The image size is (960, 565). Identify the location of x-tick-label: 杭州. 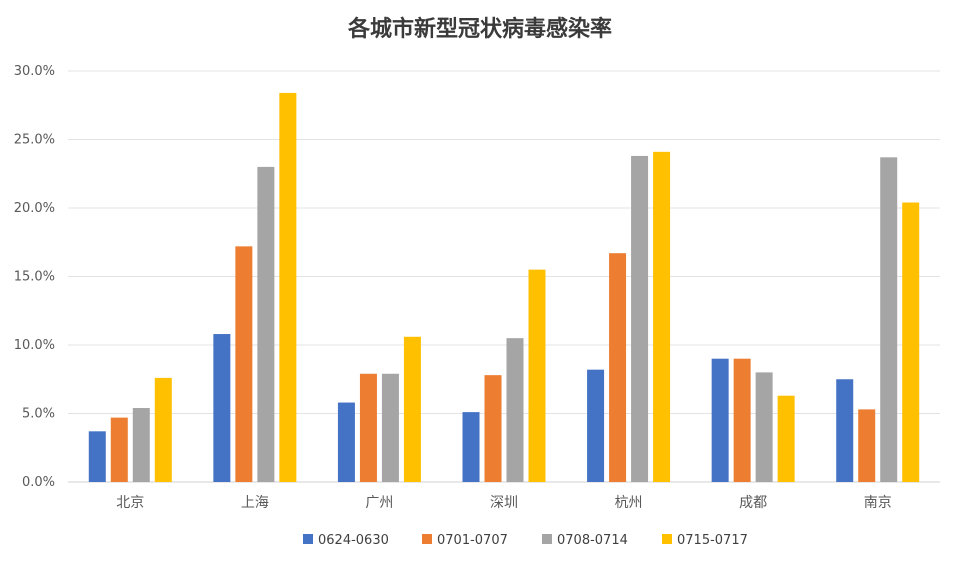
(629, 503).